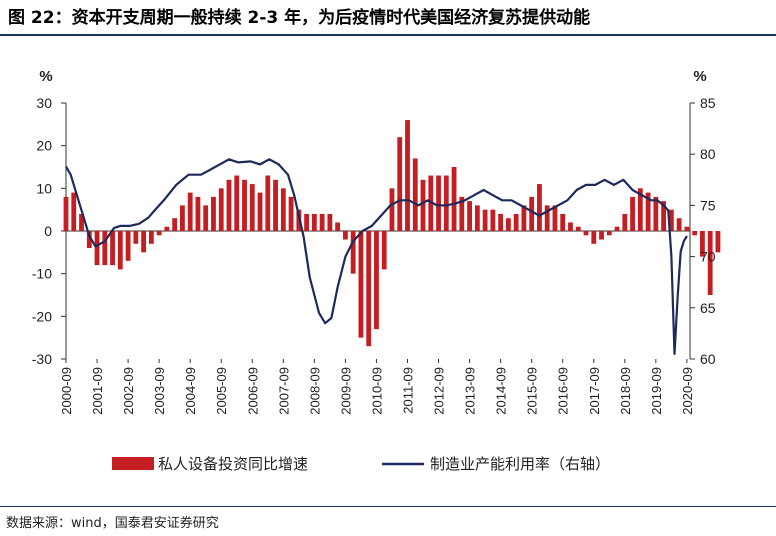  Describe the element at coordinates (501, 391) in the screenshot. I see `x-tick-label: 2014-09` at that location.